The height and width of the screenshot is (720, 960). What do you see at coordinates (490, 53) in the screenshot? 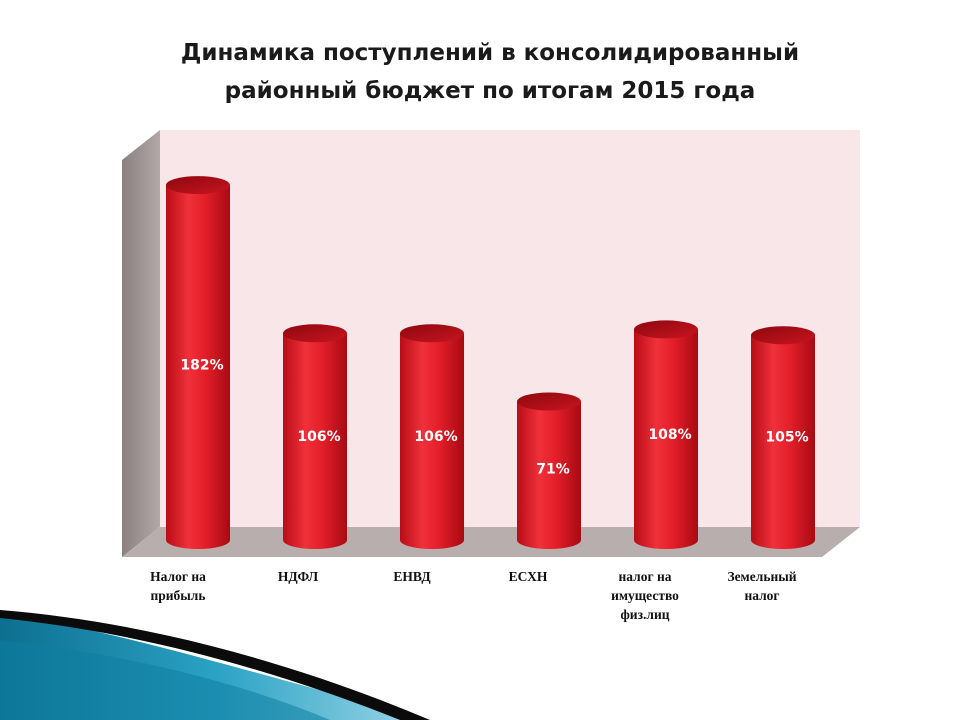
I see `chart-title-line-1: Динамика поступлений в консолидированный` at bounding box center [490, 53].